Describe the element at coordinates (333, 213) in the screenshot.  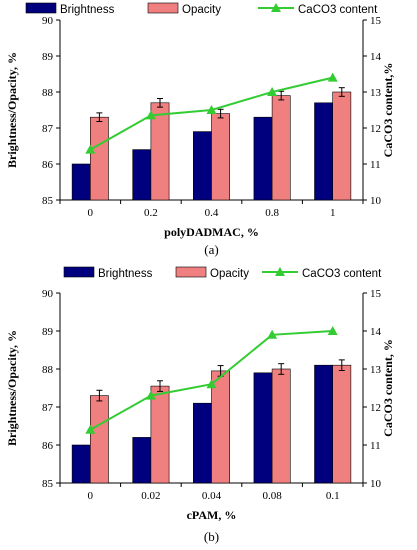
I see `x-tick-label: 1` at that location.